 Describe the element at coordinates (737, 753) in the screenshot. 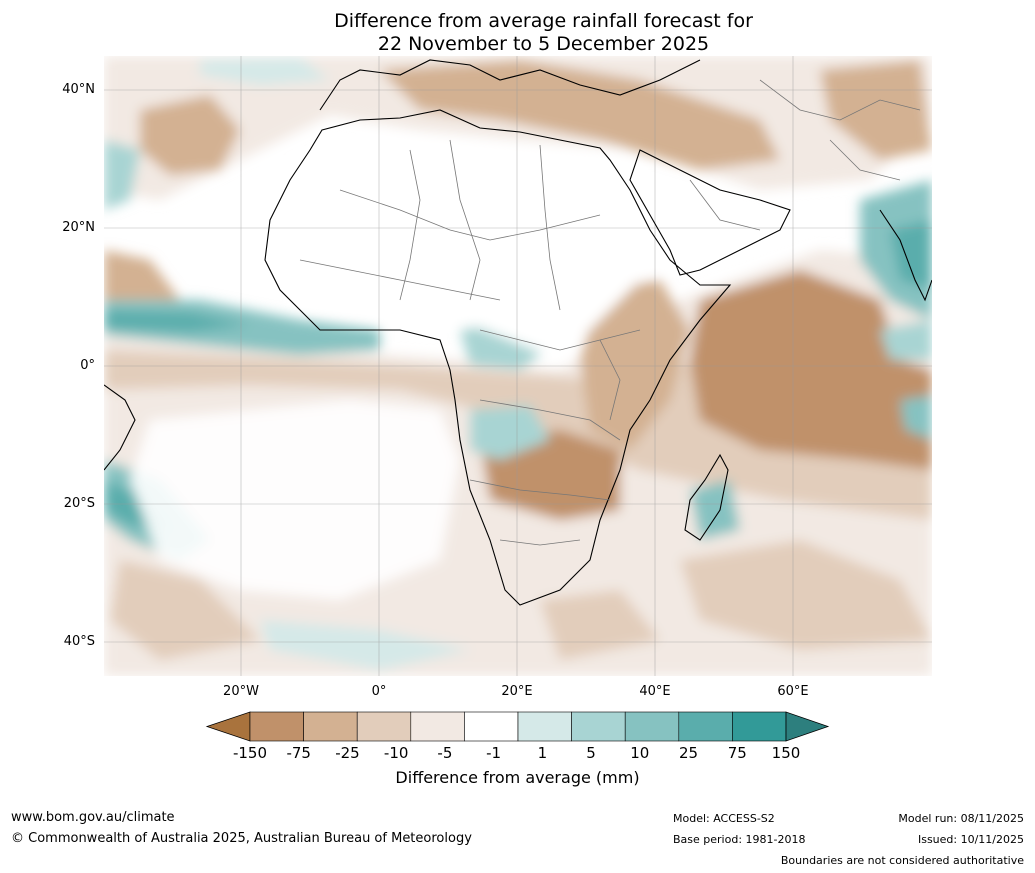

I see `colorbar-tick-label: 75` at that location.